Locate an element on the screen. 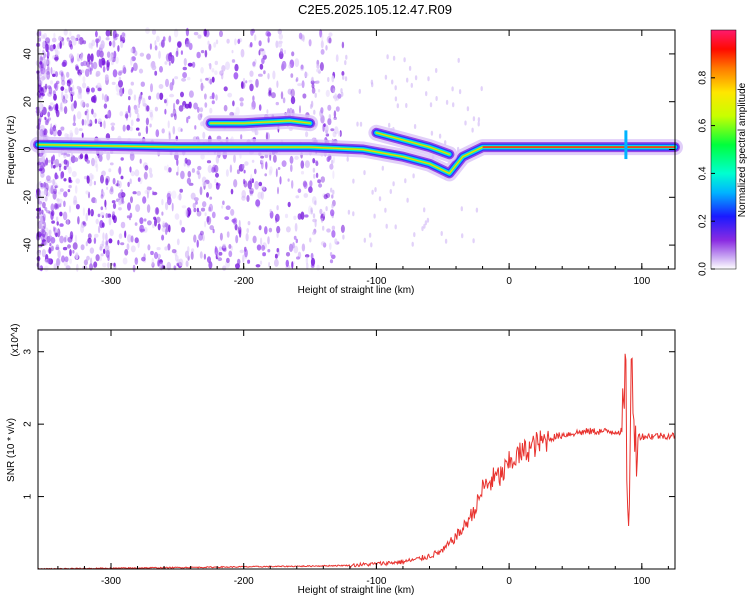  spectrogram-bands is located at coordinates (356, 147).